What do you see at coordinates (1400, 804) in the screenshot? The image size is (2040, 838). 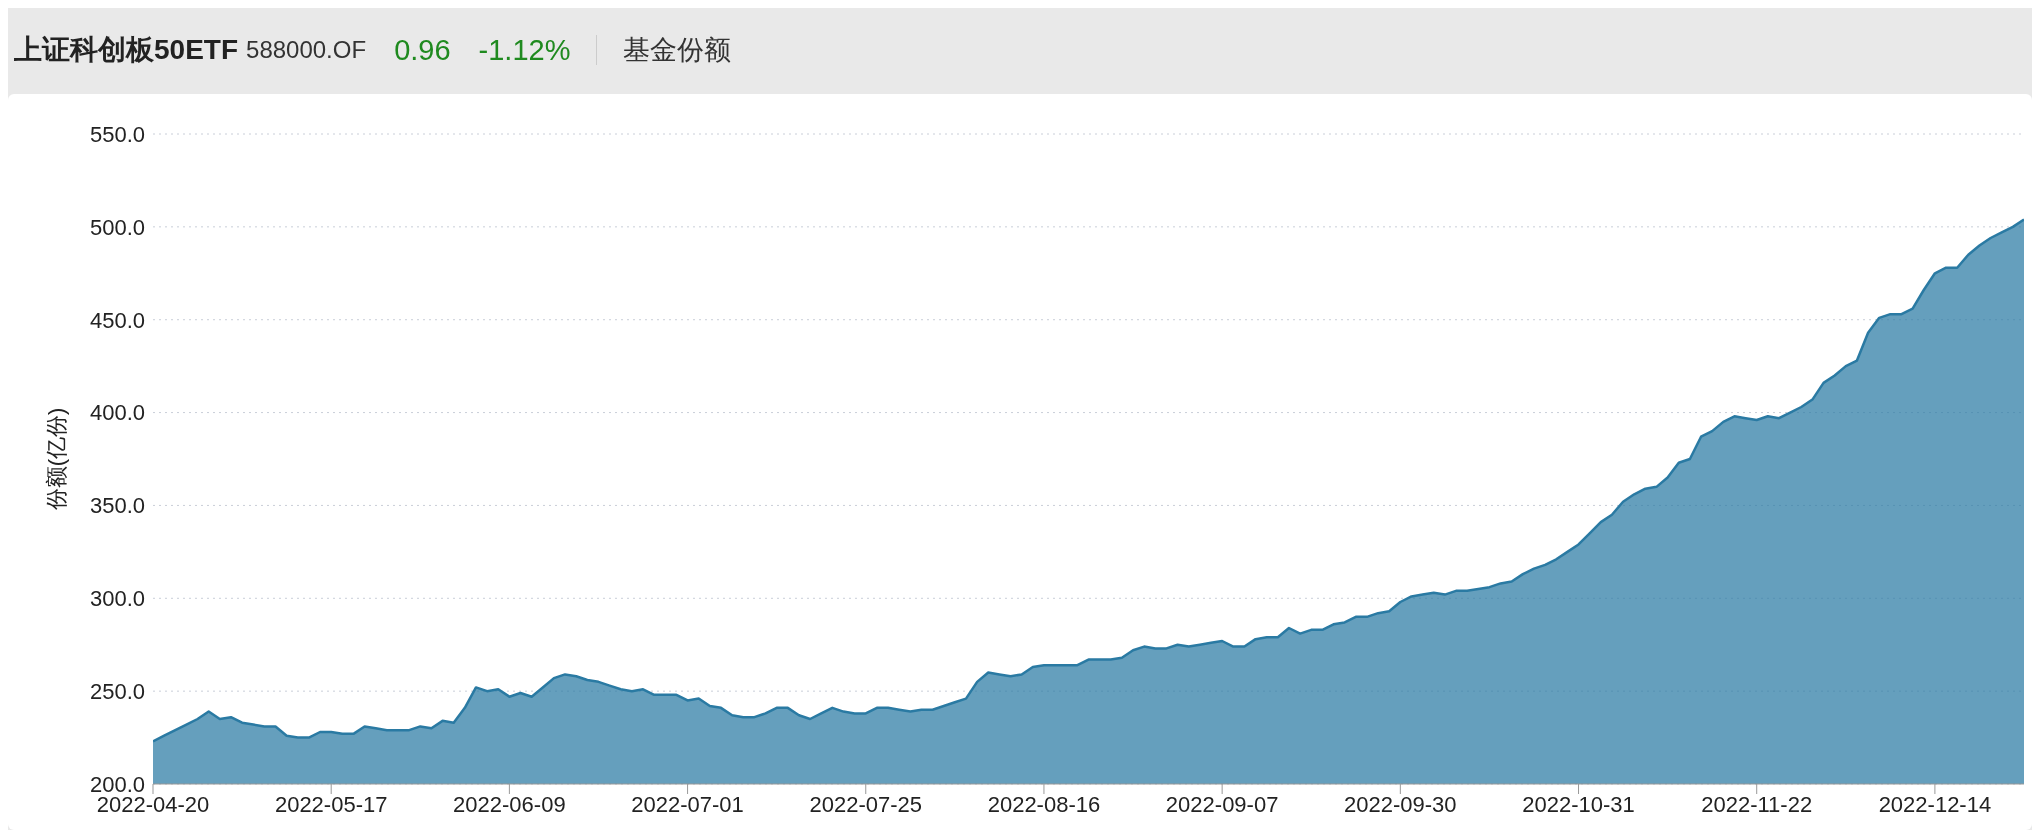 I see `x-tick-label: 2022-09-30` at bounding box center [1400, 804].